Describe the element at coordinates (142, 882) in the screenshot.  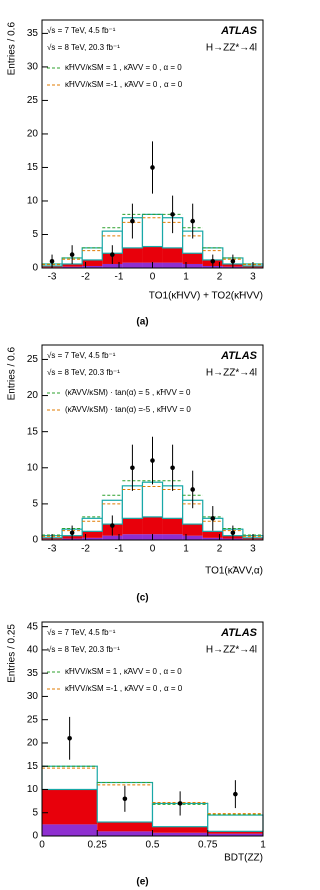
I see `caption: (e)` at that location.